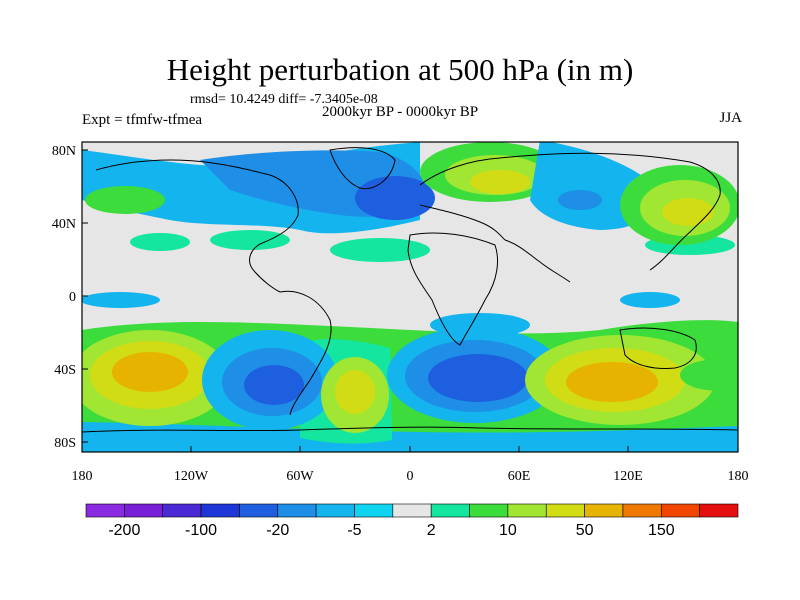 The width and height of the screenshot is (800, 600). I want to click on contour-atlantic-high-core, so click(355, 392).